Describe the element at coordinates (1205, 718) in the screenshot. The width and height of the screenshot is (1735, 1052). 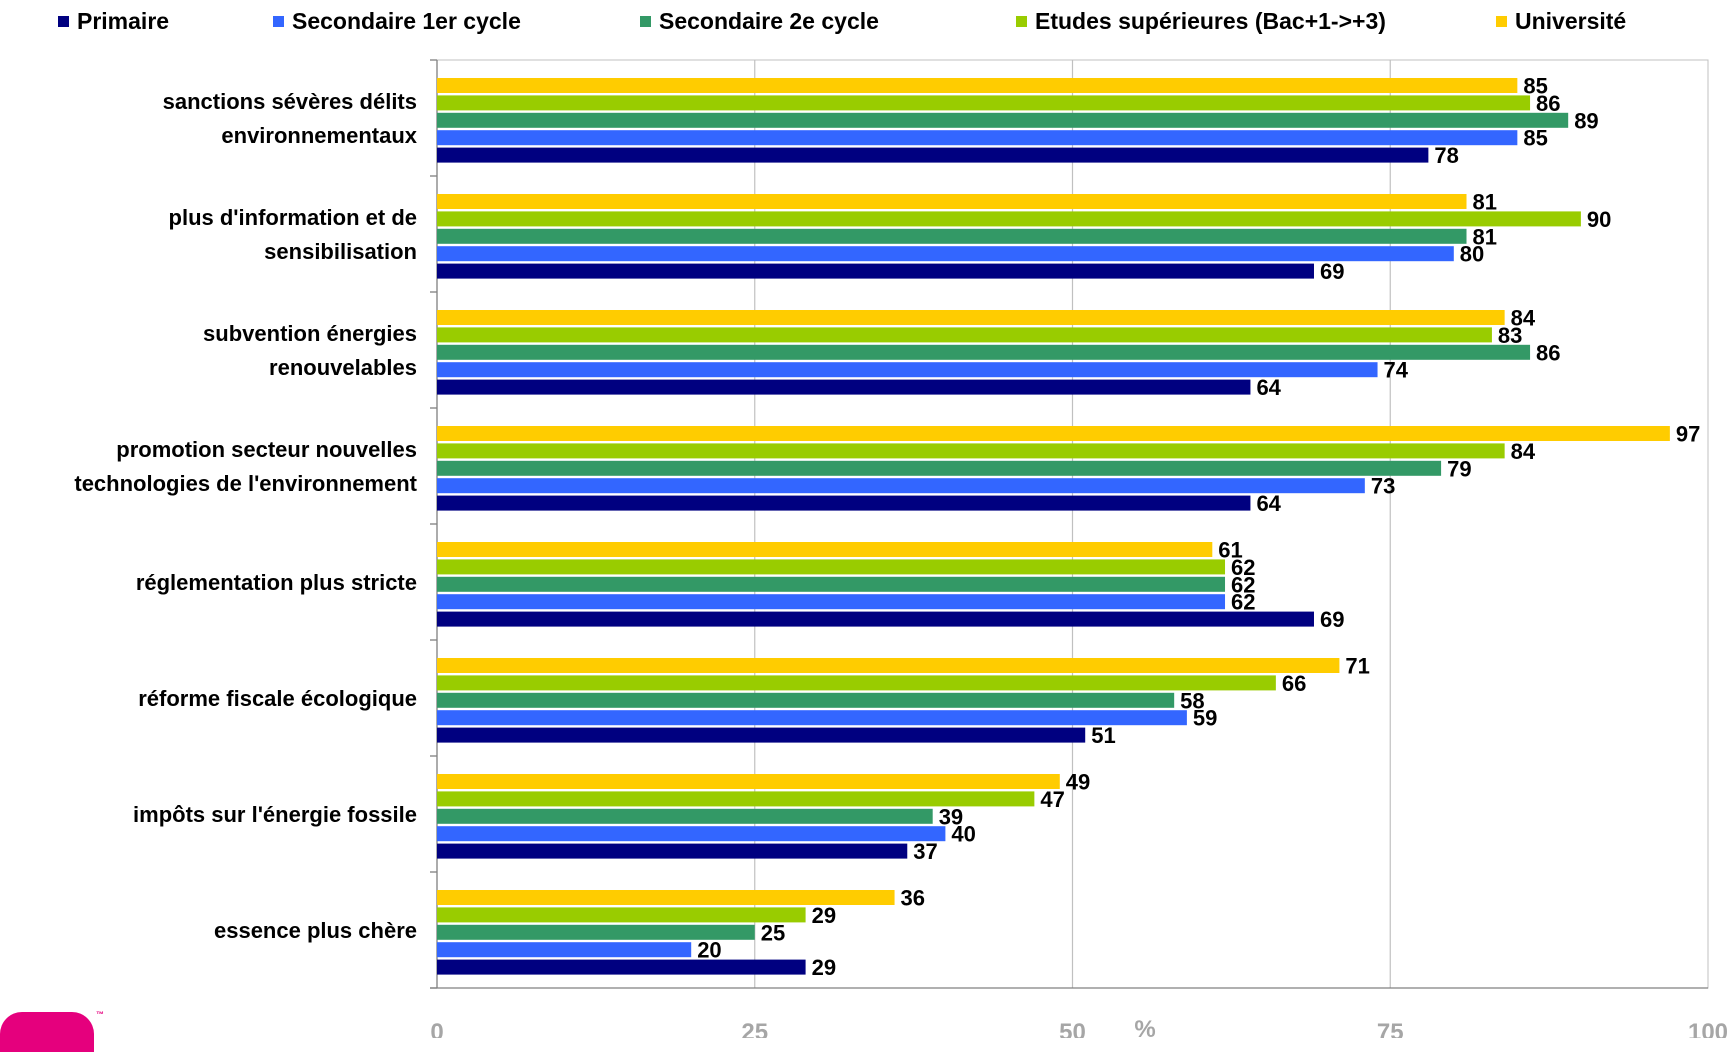
I see `data-label: 59` at that location.